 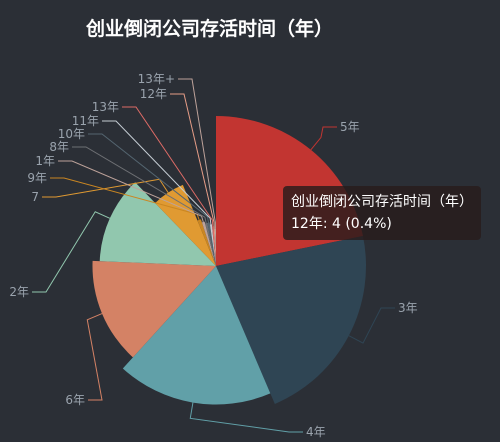 I want to click on slice-label-5: 2年, so click(x=19, y=292).